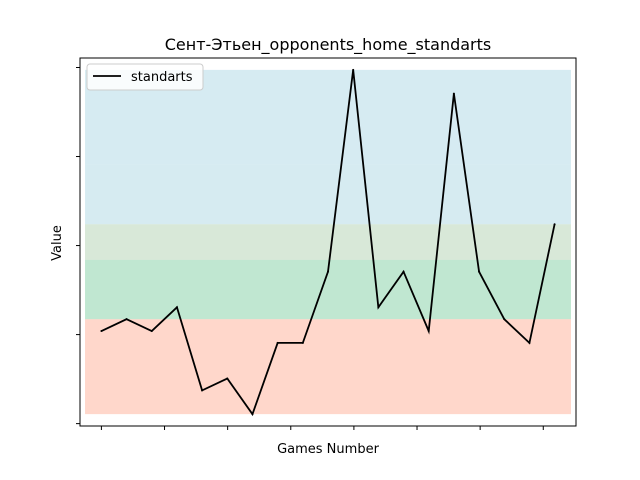 Image resolution: width=640 pixels, height=480 pixels. What do you see at coordinates (162, 77) in the screenshot?
I see `legend-label-standarts: standarts` at bounding box center [162, 77].